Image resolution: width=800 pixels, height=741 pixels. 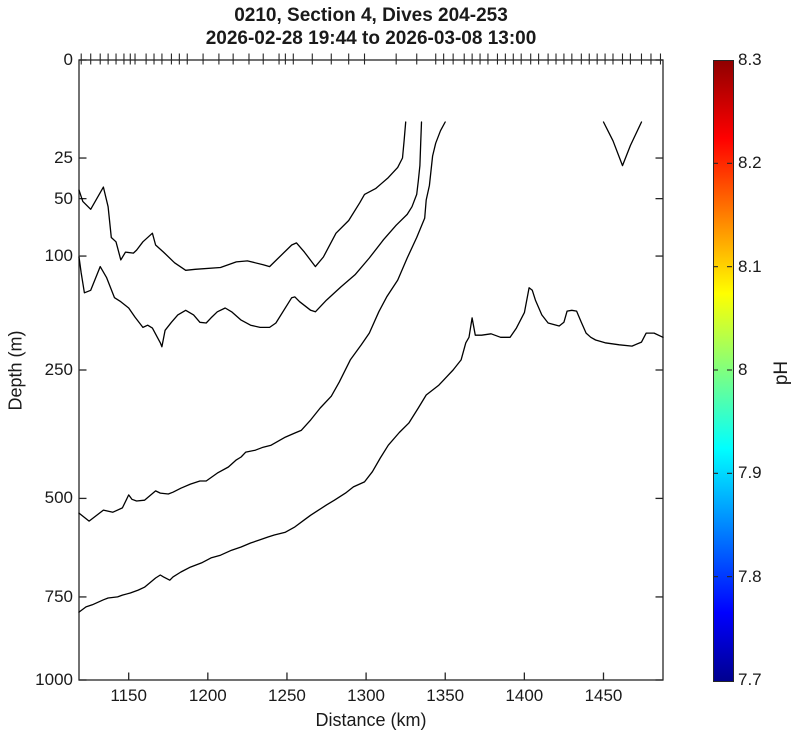 I want to click on colorbar, so click(x=723, y=371).